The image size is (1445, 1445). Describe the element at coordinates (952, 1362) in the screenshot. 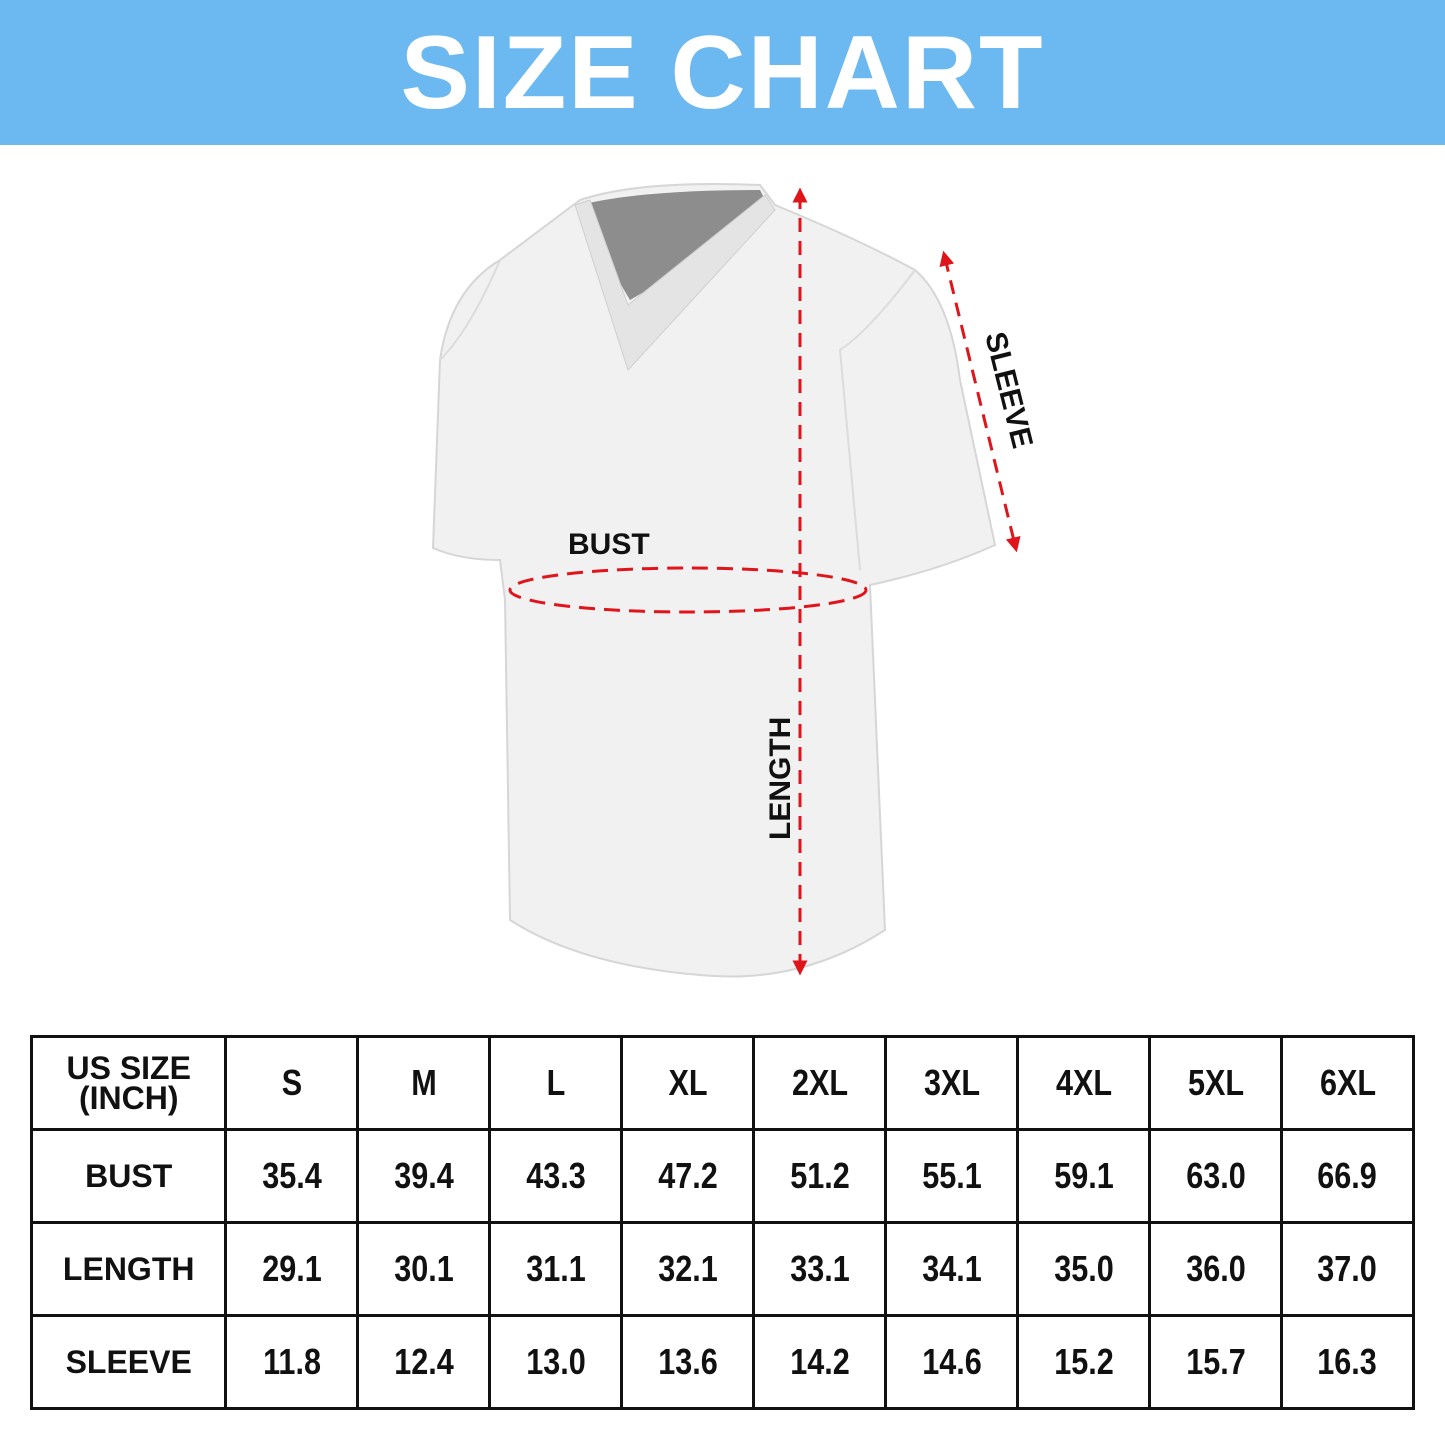

I see `table-cell: 14.6` at that location.